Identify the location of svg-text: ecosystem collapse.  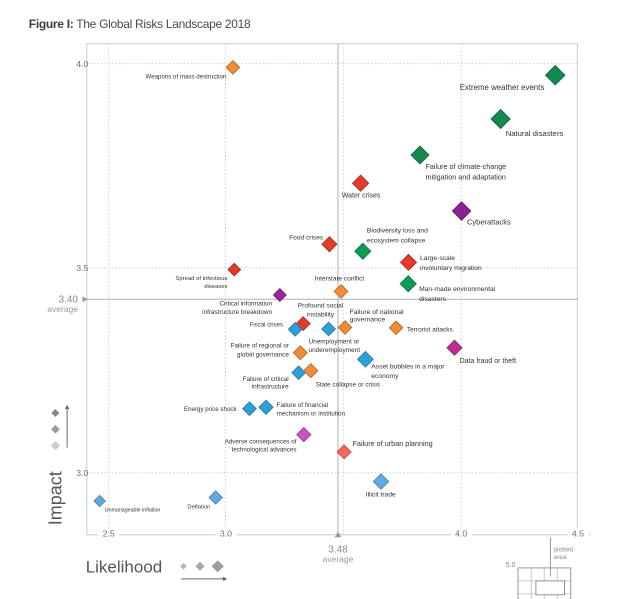
(396, 241).